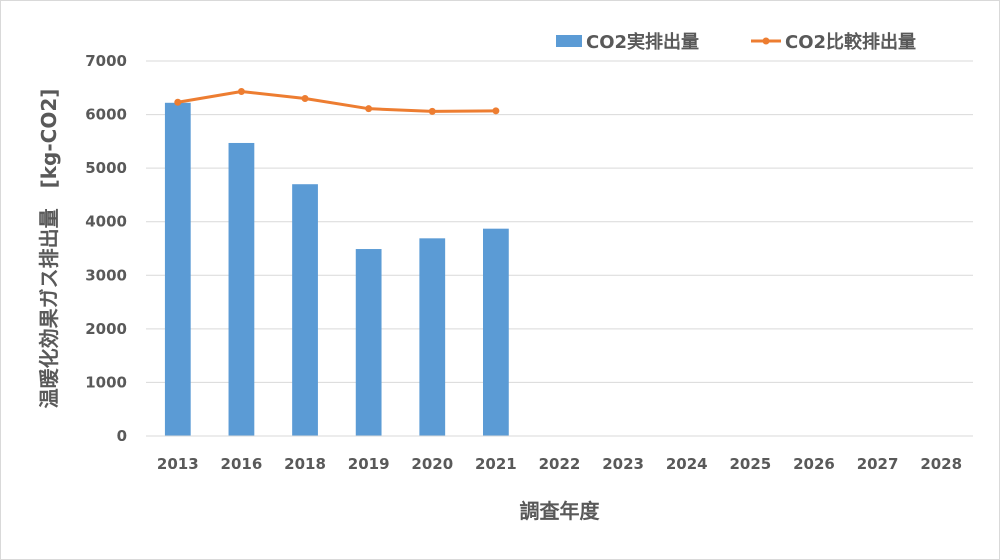  What do you see at coordinates (106, 222) in the screenshot?
I see `y-tick-label: 4000` at bounding box center [106, 222].